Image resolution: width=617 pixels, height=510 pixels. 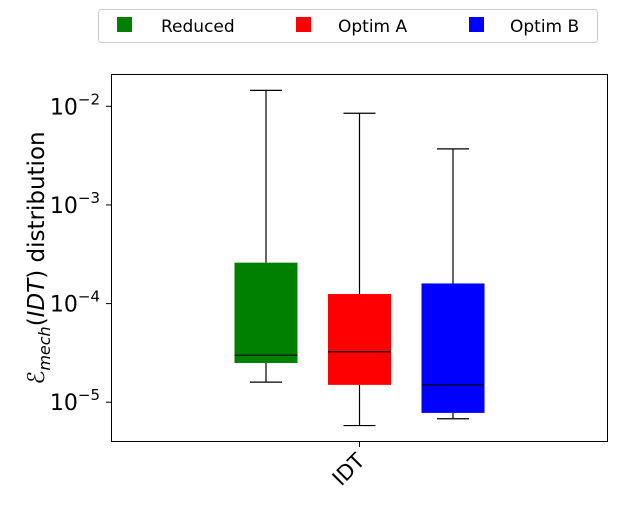 What do you see at coordinates (37, 274) in the screenshot?
I see `y-label-close-paren: )` at bounding box center [37, 274].